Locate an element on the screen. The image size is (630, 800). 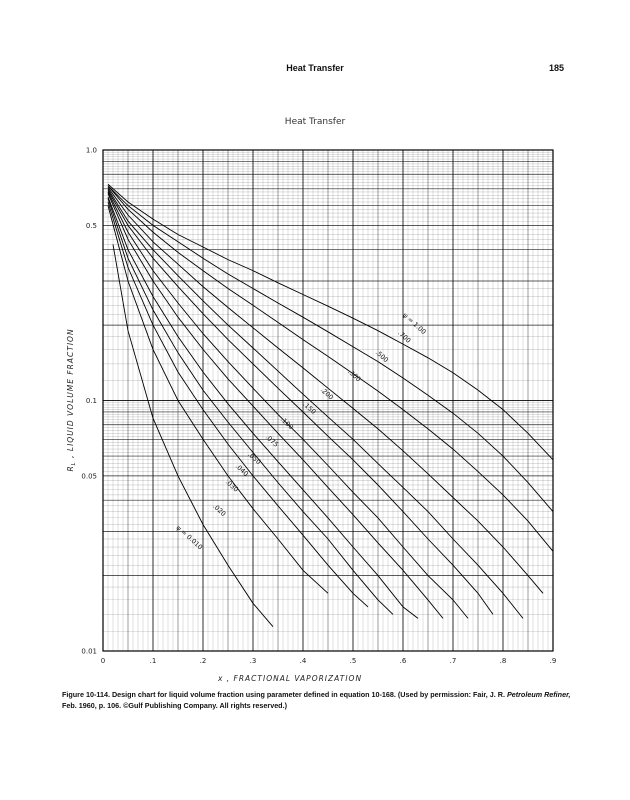
y-axis-title: RL , LIQUID VOLUME FRACTION is located at coordinates (71, 399).